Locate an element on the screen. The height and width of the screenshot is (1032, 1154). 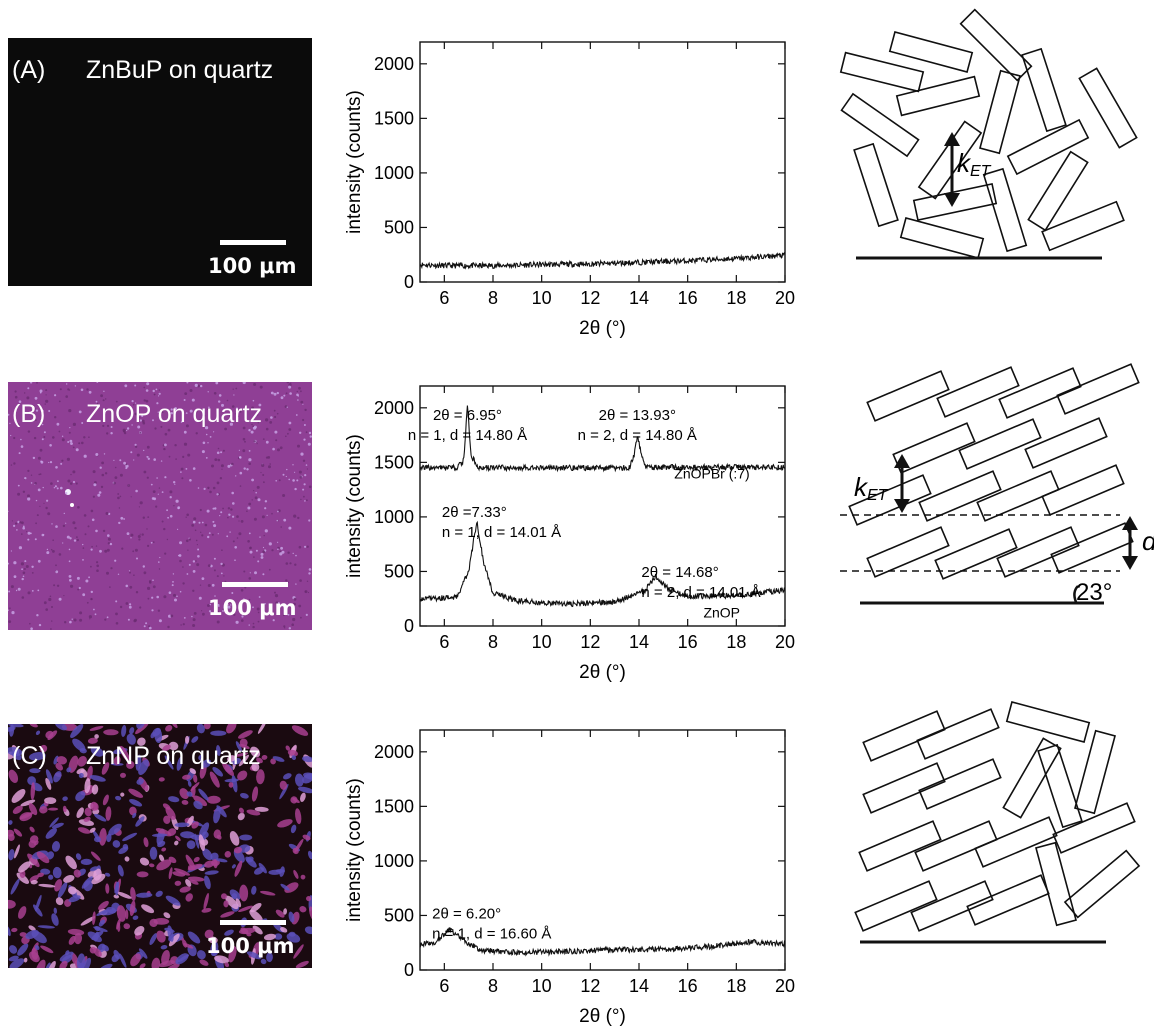
panel-label-a: (A) is located at coordinates (29, 70).